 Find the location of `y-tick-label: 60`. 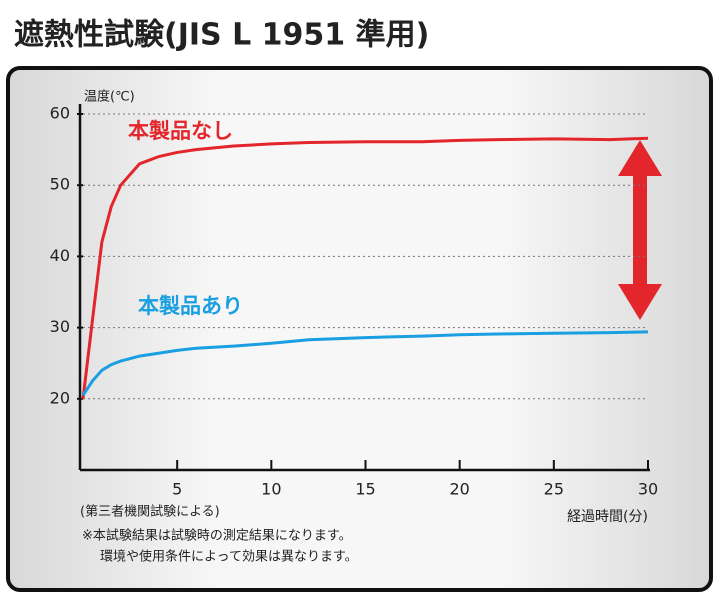

y-tick-label: 60 is located at coordinates (60, 113).